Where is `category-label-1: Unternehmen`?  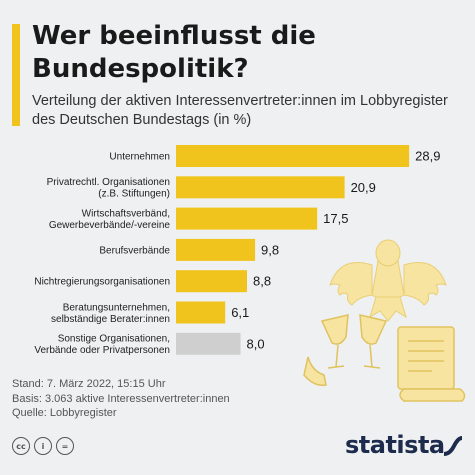 category-label-1: Unternehmen is located at coordinates (139, 157).